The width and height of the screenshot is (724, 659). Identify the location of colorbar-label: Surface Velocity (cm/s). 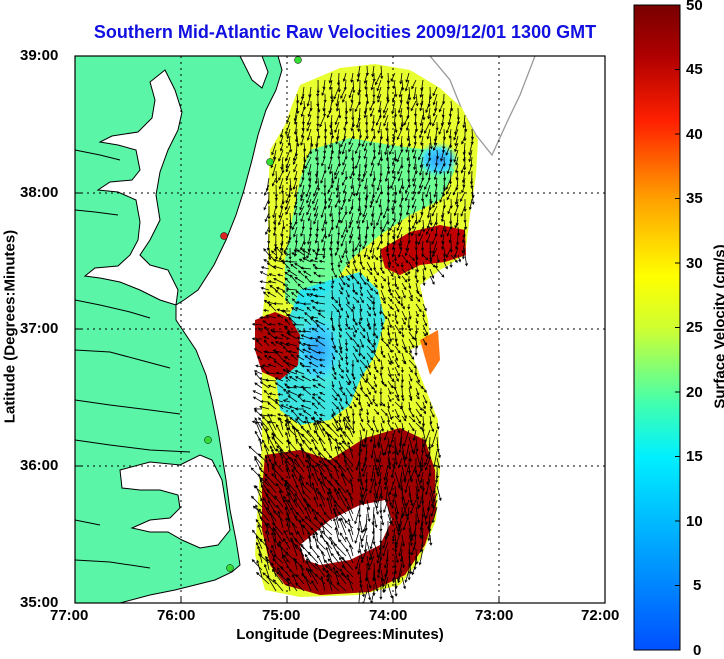
(717, 326).